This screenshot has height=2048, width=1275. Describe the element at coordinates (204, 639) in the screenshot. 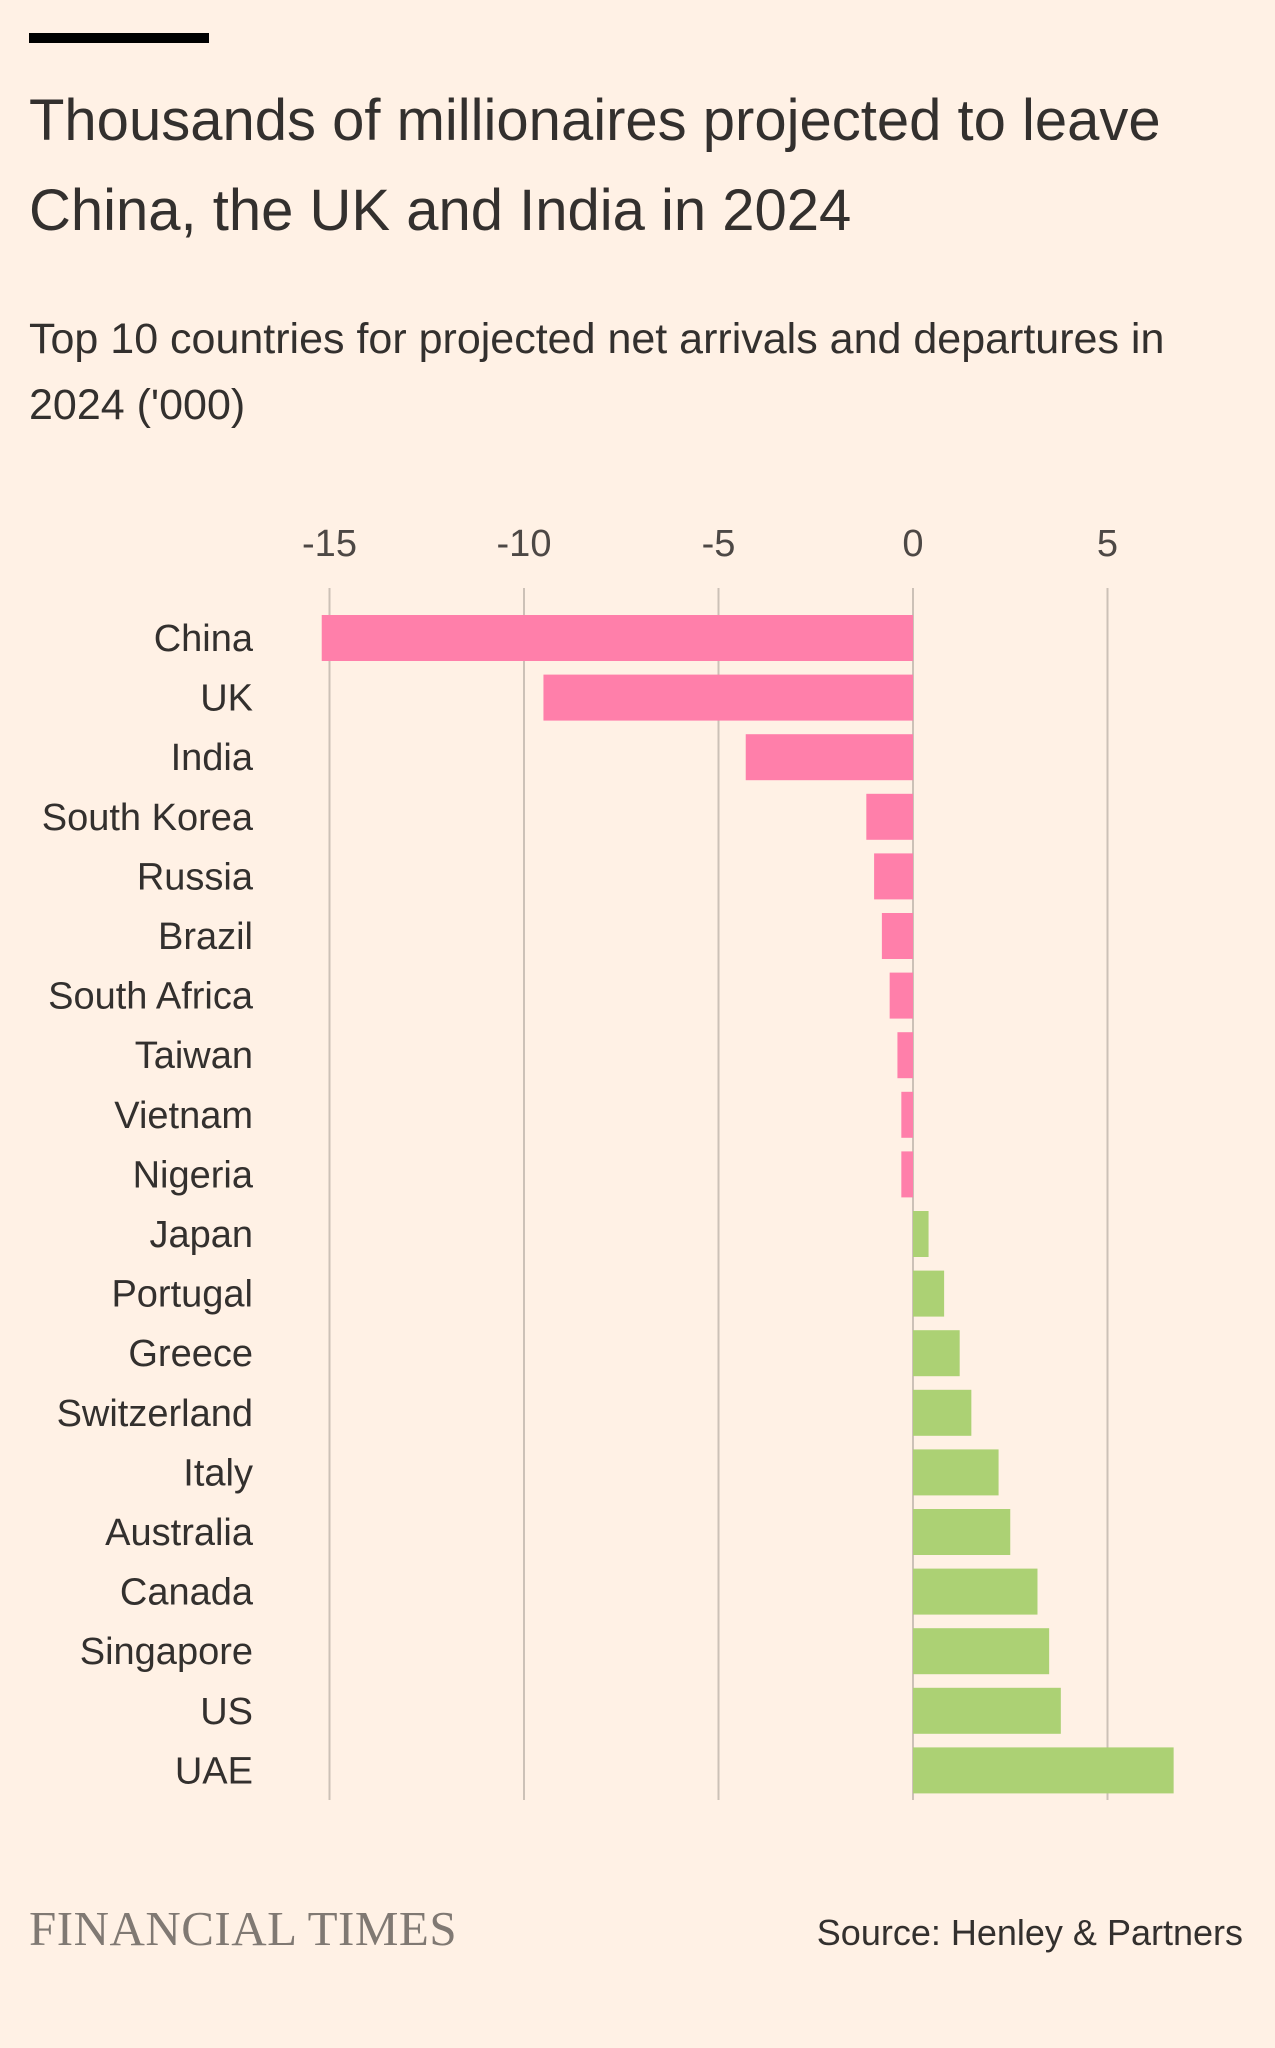

I see `category-label: China` at that location.